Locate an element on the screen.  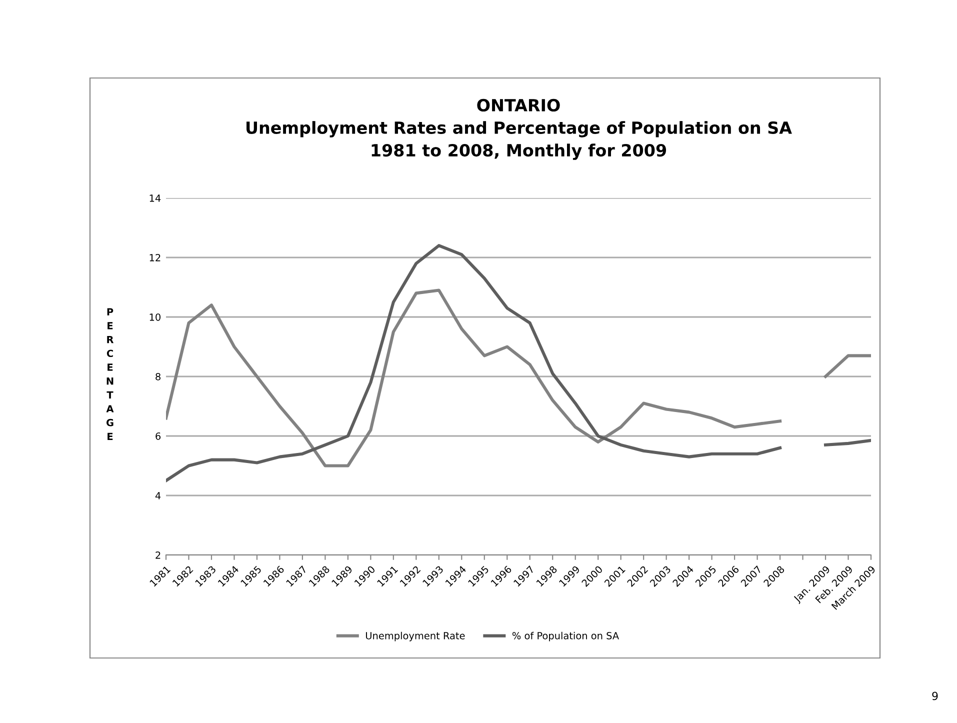
y-tick-label: 10 is located at coordinates (155, 317).